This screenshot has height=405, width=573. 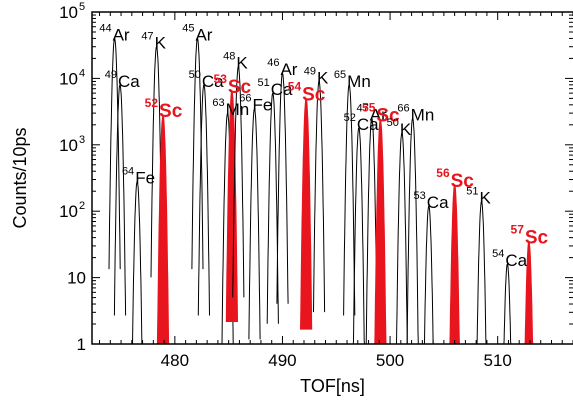 I want to click on peak-label-mass: 48, so click(x=229, y=57).